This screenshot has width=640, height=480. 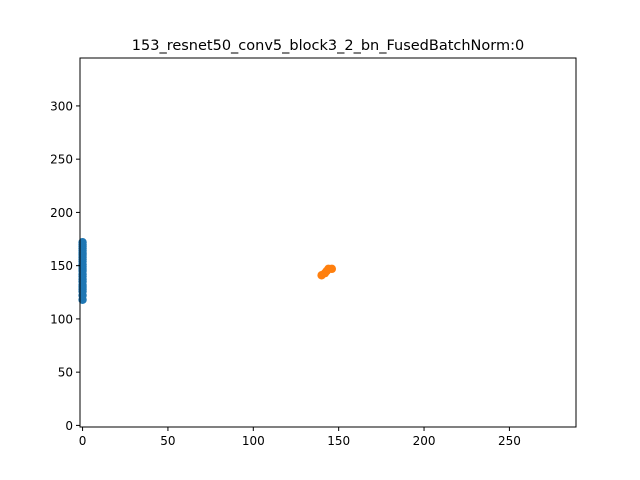 What do you see at coordinates (65, 373) in the screenshot?
I see `y-tick-label-50: 50` at bounding box center [65, 373].